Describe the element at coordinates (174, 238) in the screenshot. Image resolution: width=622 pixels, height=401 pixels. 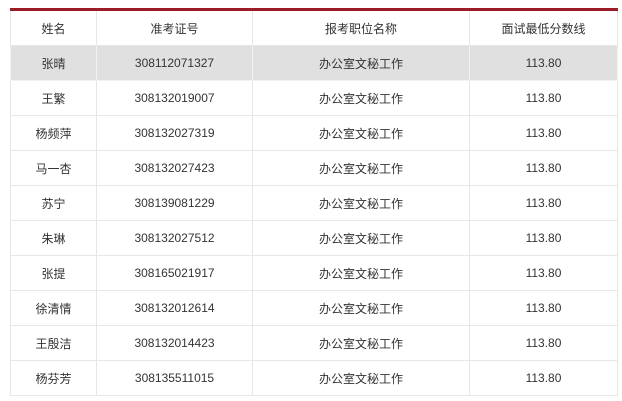
I see `cell-ticket: 308132027512` at that location.